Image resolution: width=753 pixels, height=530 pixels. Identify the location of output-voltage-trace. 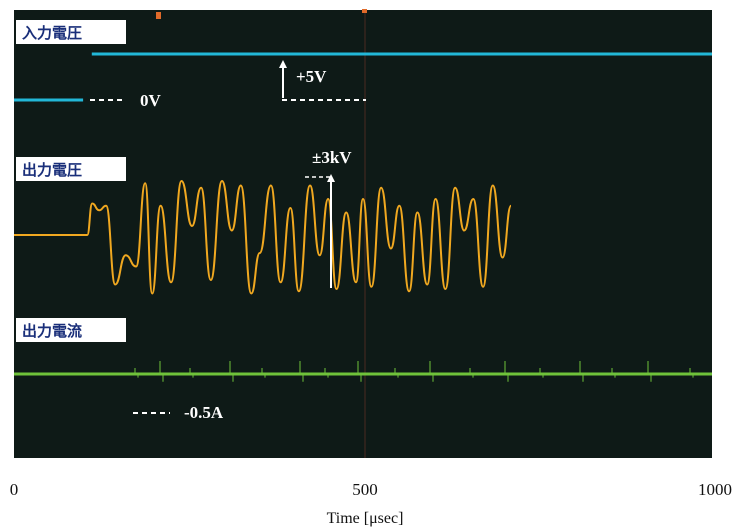
(263, 237).